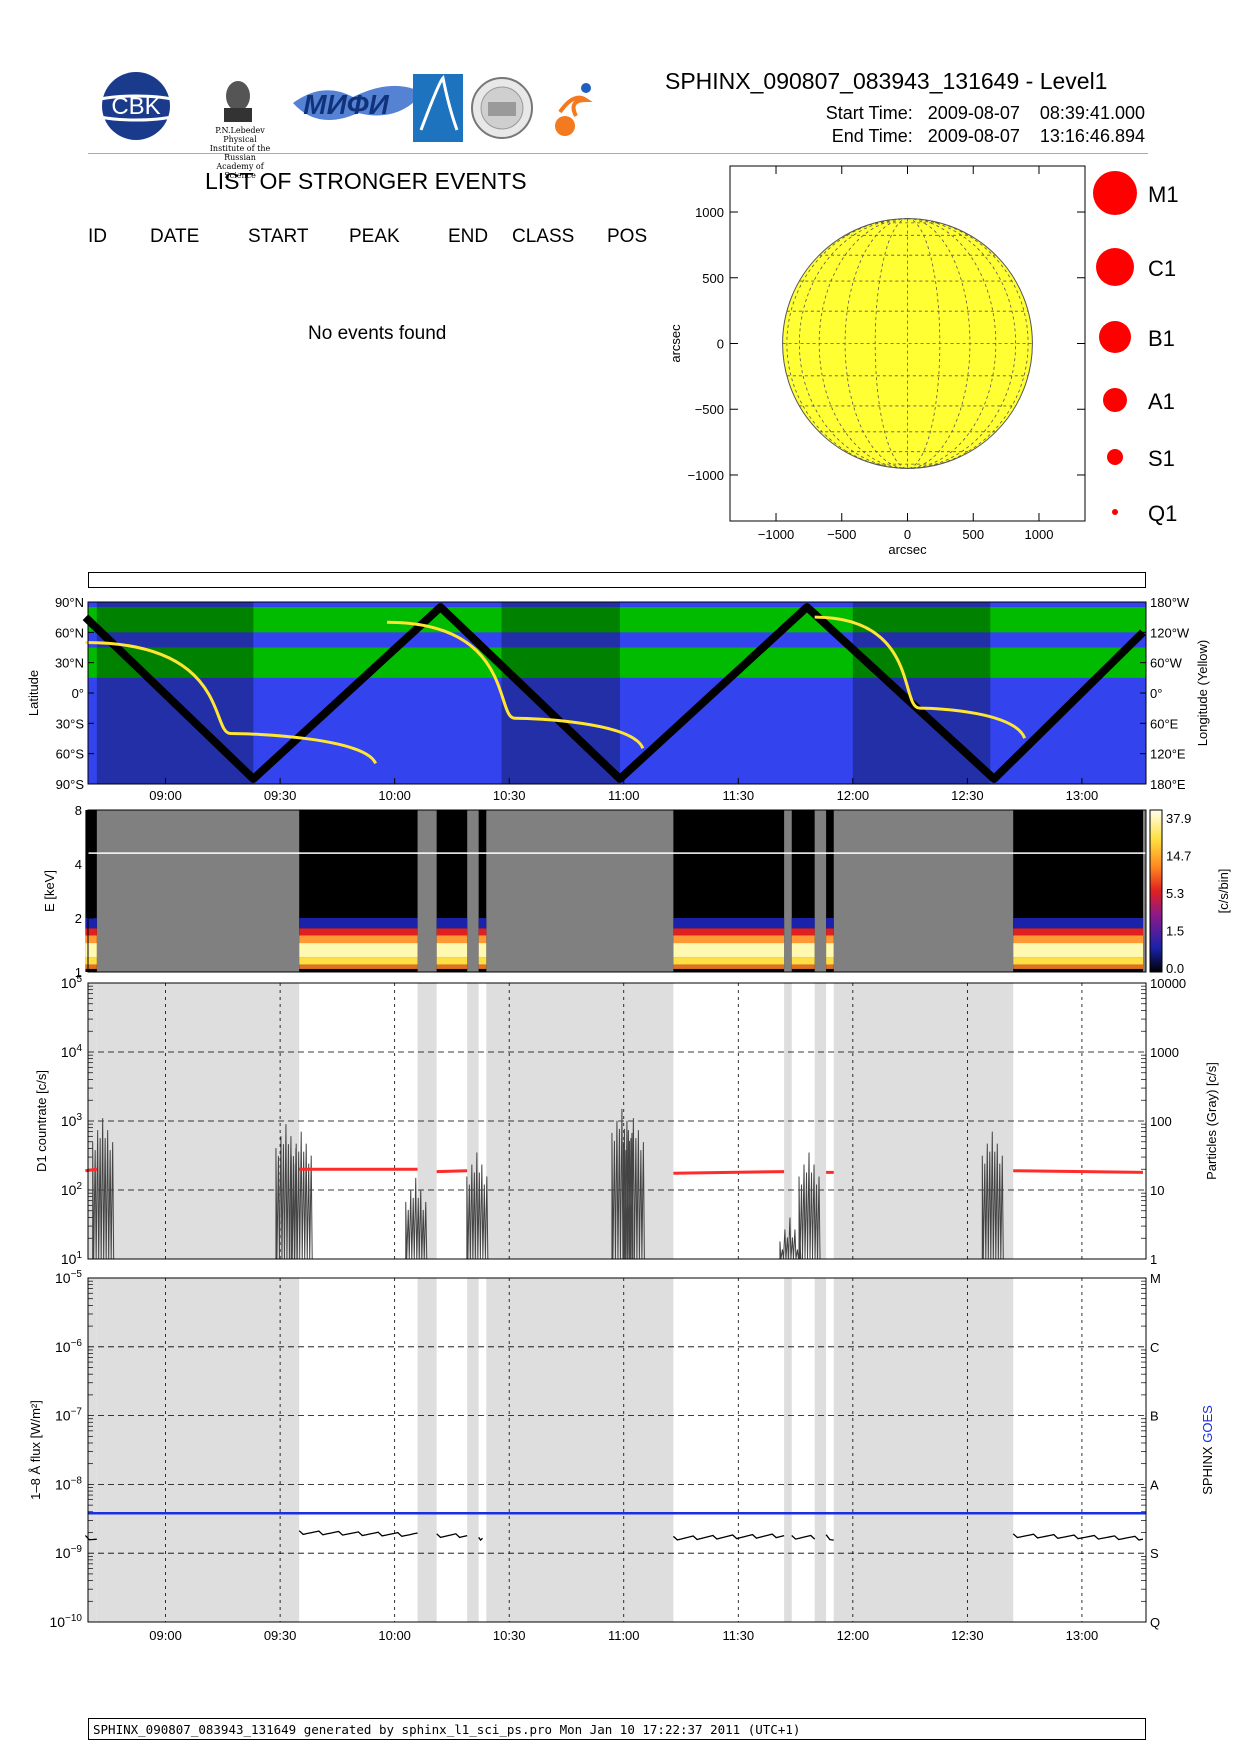 Image resolution: width=1240 pixels, height=1754 pixels. I want to click on col-peak: PEAK, so click(374, 236).